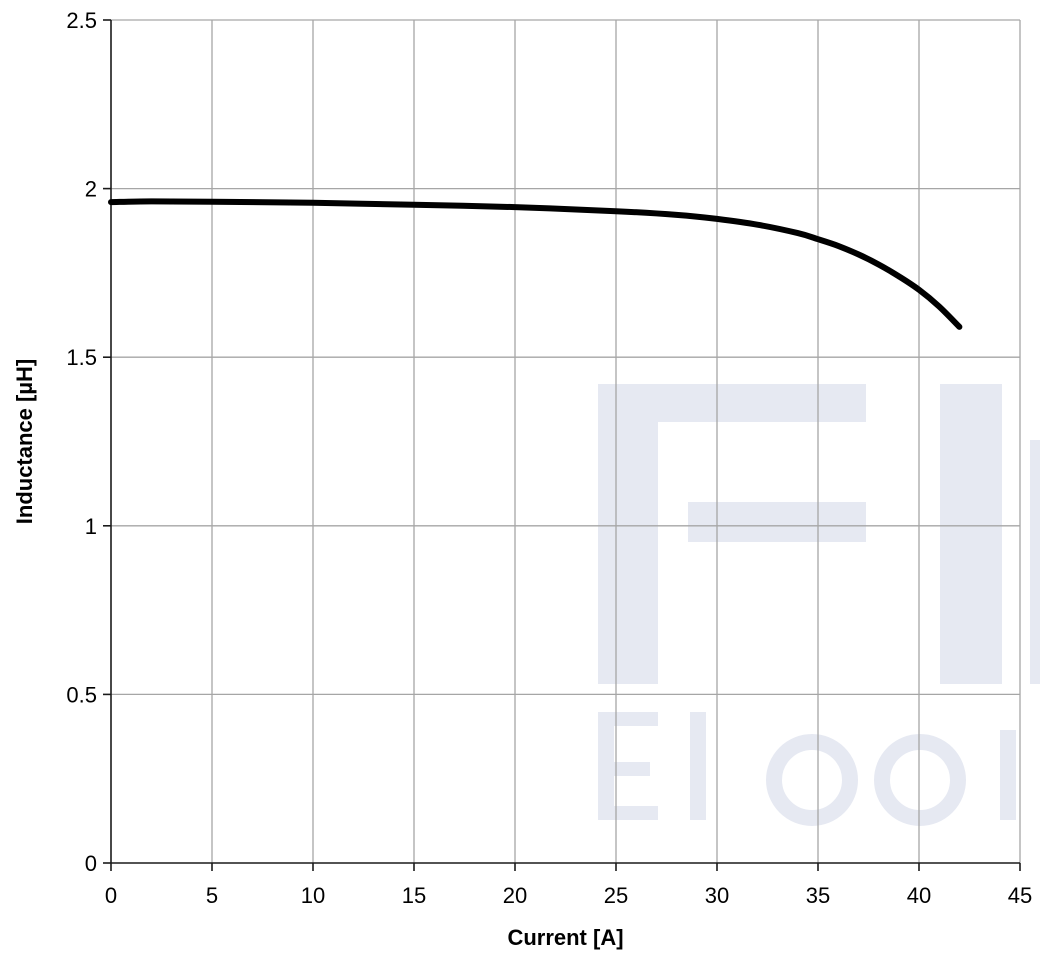  I want to click on x-tick-label-25: 25, so click(616, 895).